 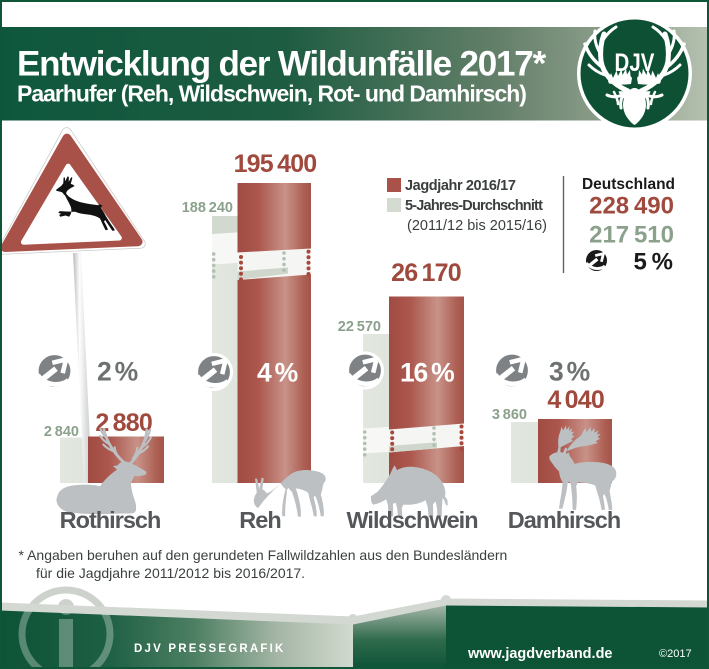 I want to click on svg-text: www.jagdverband.de, so click(x=540, y=654).